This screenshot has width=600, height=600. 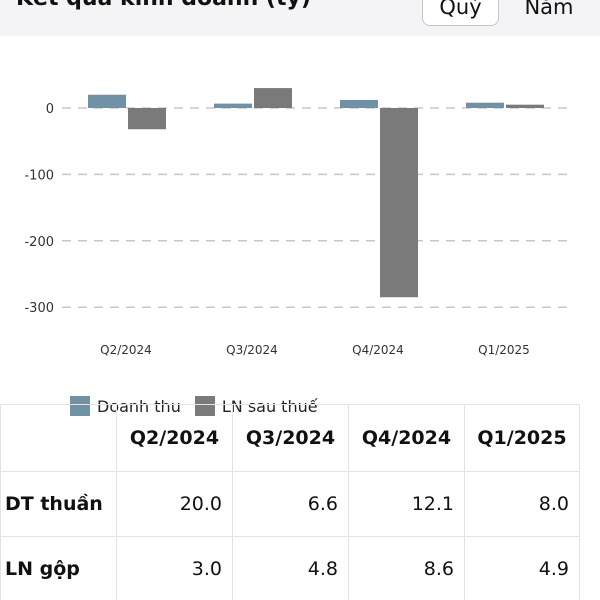 I want to click on x-category-label: Q3/2024, so click(x=252, y=350).